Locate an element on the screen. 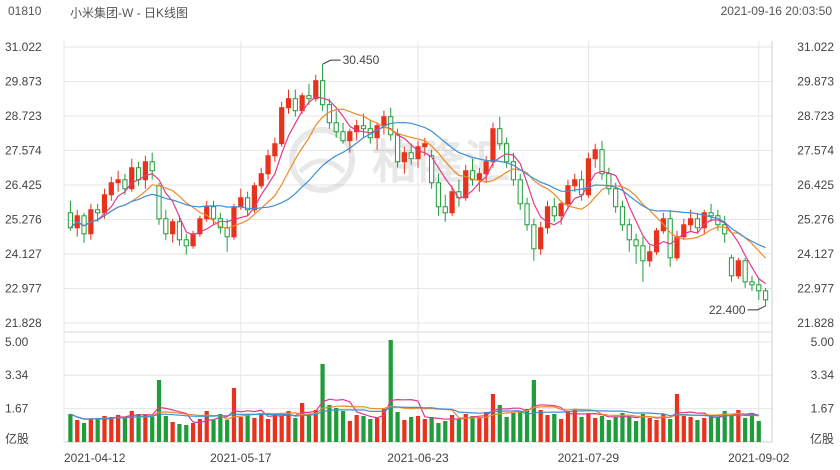 The height and width of the screenshot is (470, 840). date-tick: 2021-06-23 is located at coordinates (418, 458).